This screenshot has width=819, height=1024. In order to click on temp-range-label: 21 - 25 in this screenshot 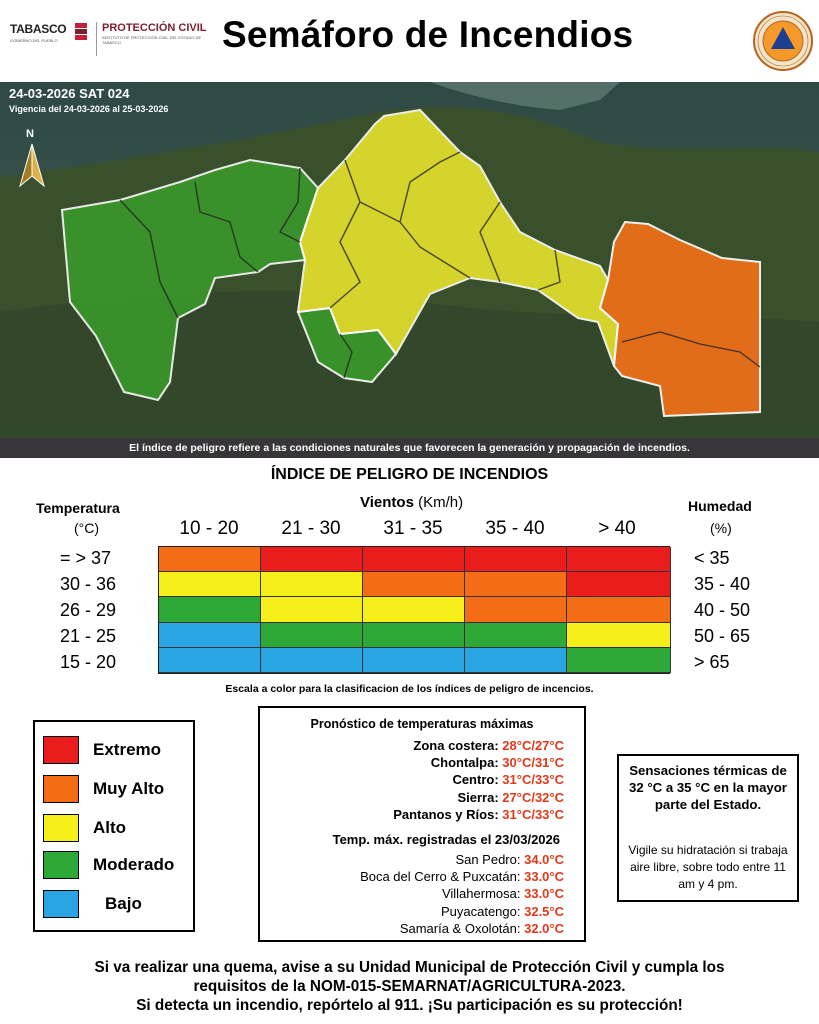, I will do `click(88, 636)`.